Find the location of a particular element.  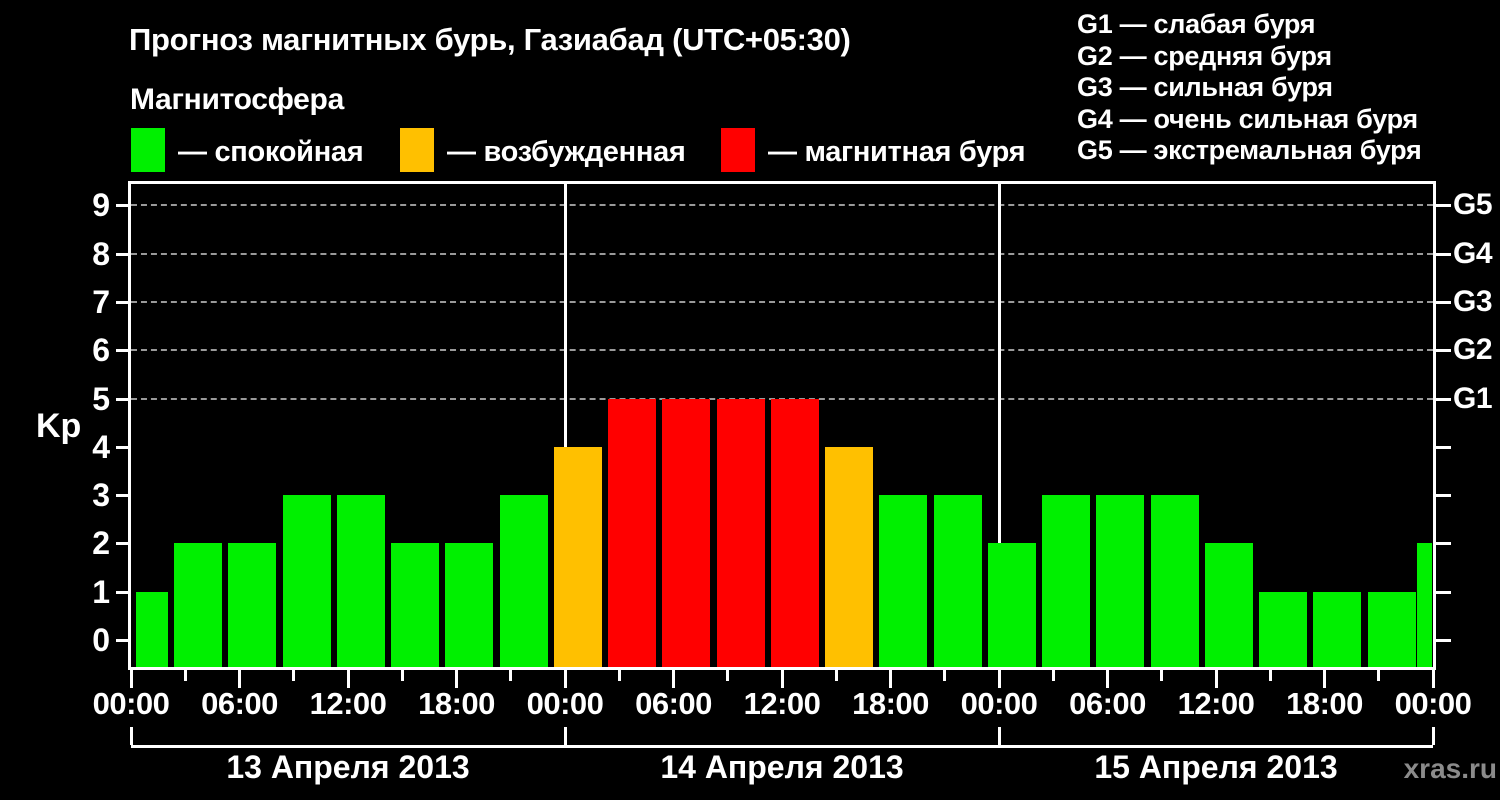

g-legend-line: G3 — сильная буря is located at coordinates (1205, 87).